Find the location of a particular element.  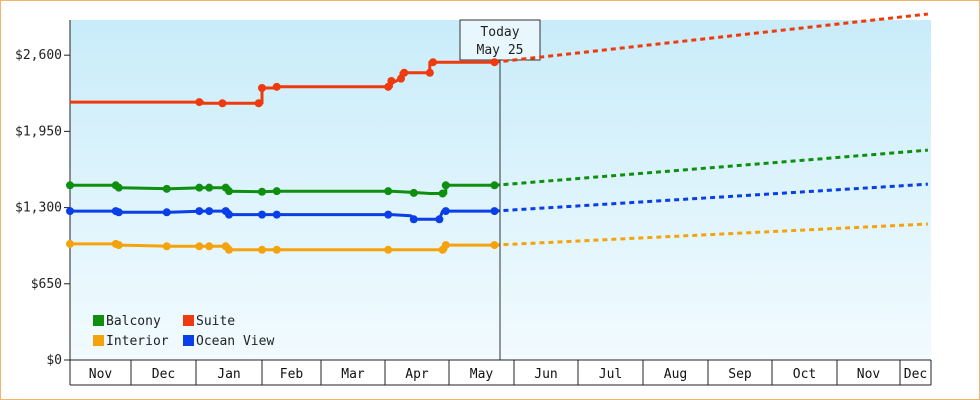

today-label: Today is located at coordinates (499, 32).